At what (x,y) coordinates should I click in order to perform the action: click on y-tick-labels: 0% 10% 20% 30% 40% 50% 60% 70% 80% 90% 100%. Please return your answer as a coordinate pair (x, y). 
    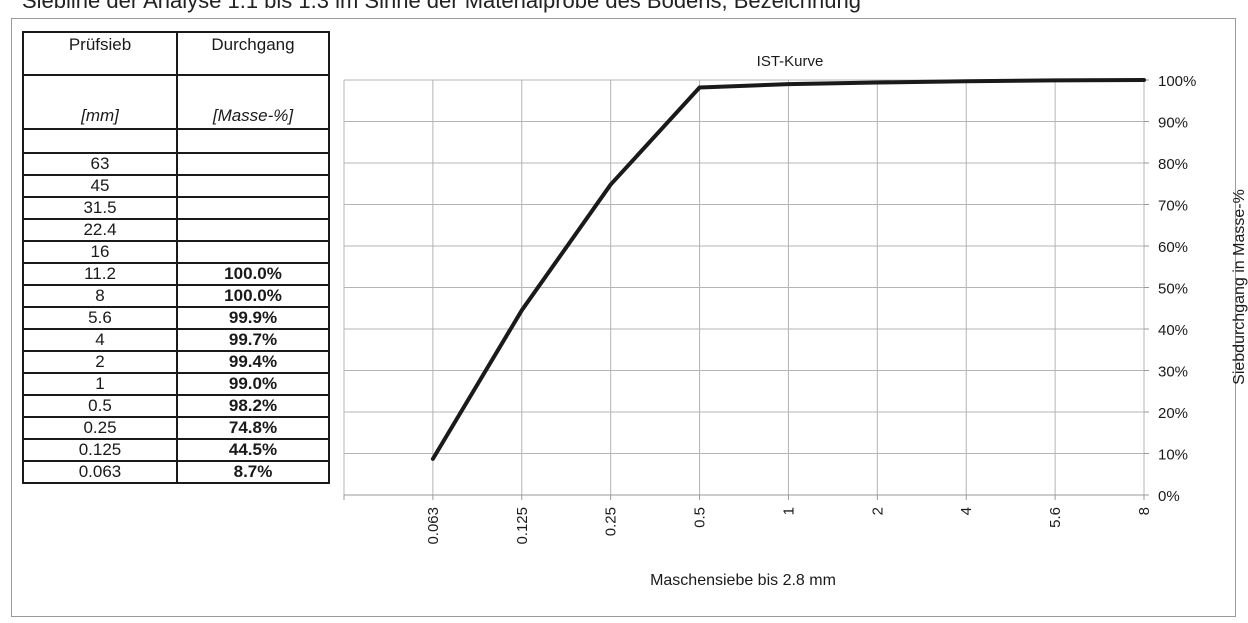
    Looking at the image, I should click on (1177, 289).